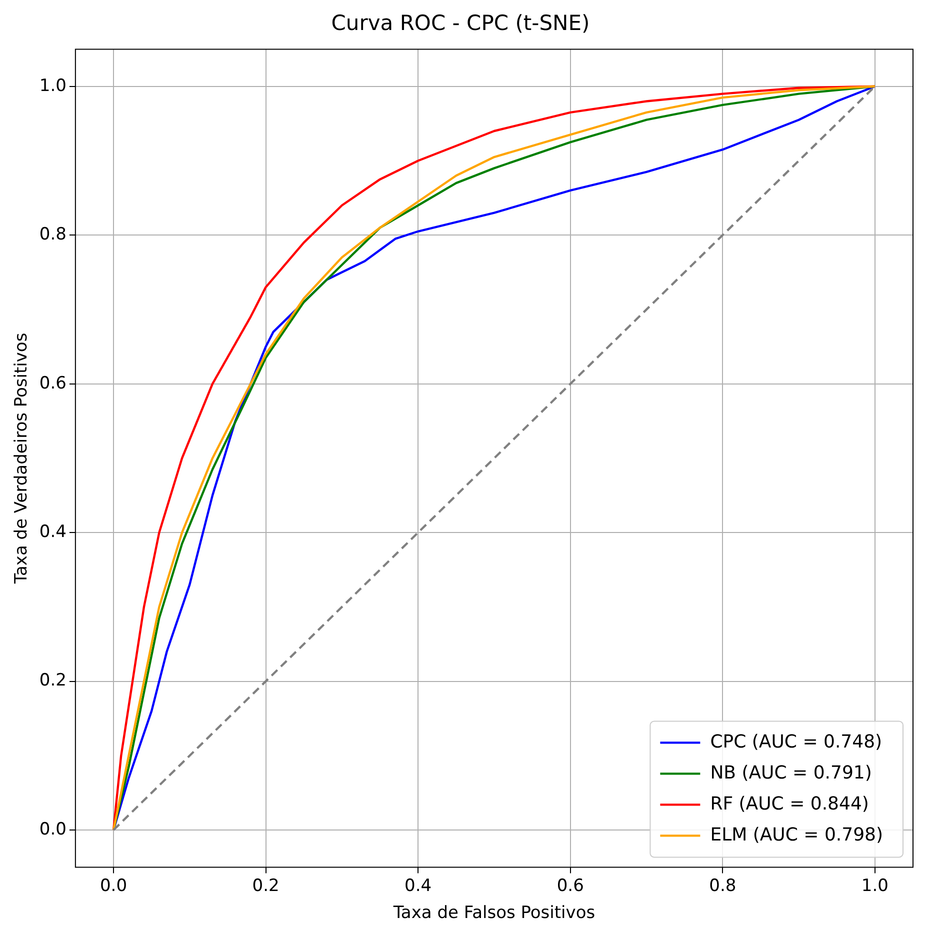 The width and height of the screenshot is (935, 938). What do you see at coordinates (52, 86) in the screenshot?
I see `y-tick-label: 1.0` at bounding box center [52, 86].